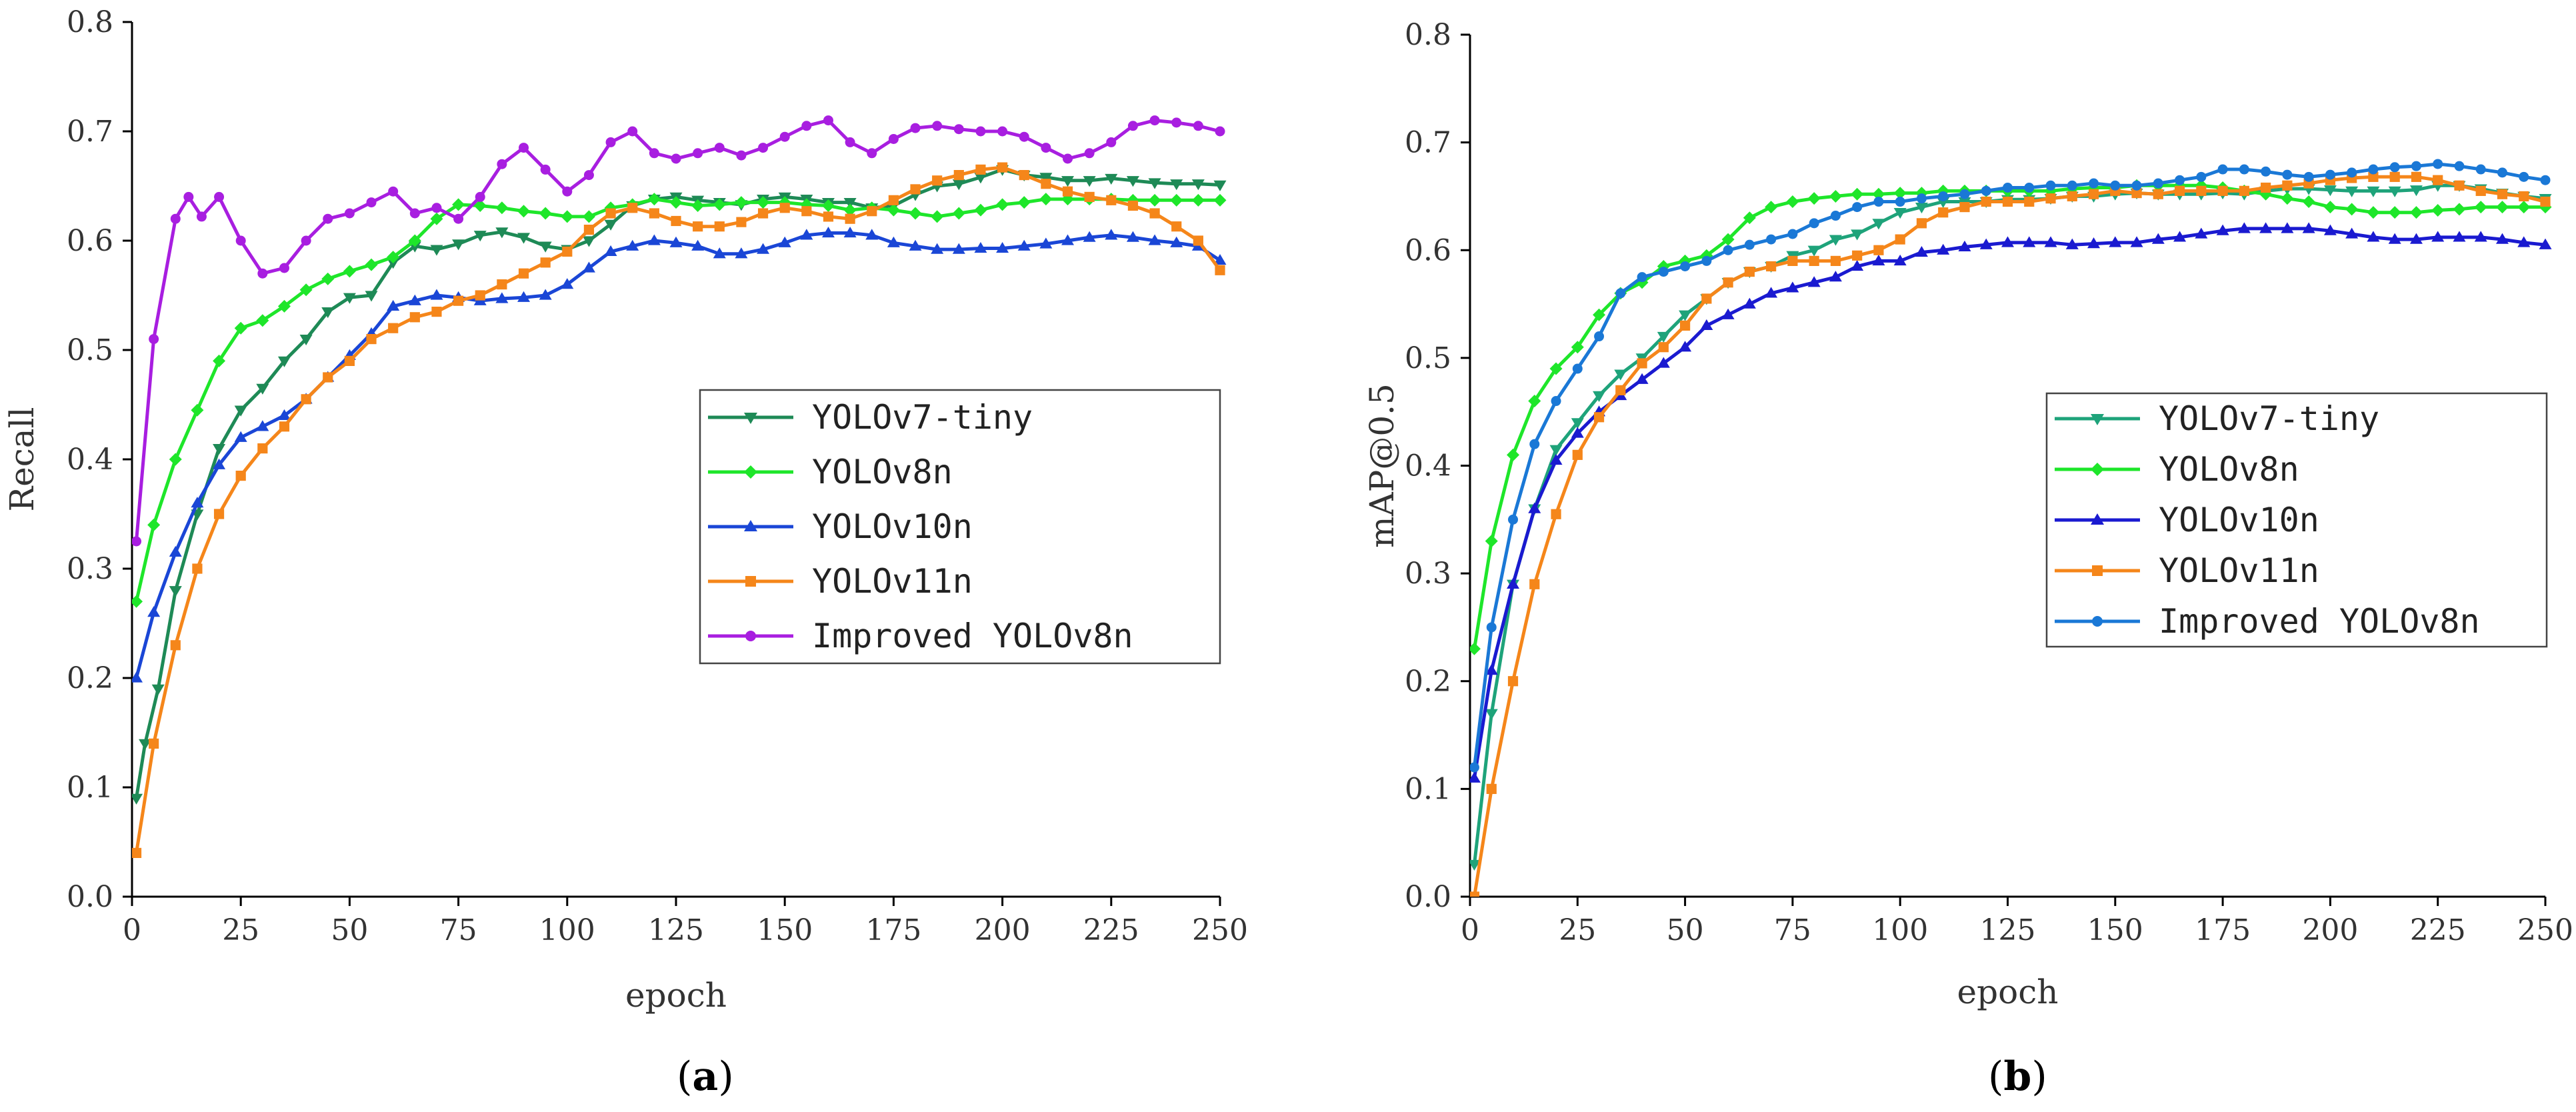 This screenshot has height=1112, width=2576. What do you see at coordinates (840, 581) in the screenshot?
I see `legend-entry: YOLOv11n` at bounding box center [840, 581].